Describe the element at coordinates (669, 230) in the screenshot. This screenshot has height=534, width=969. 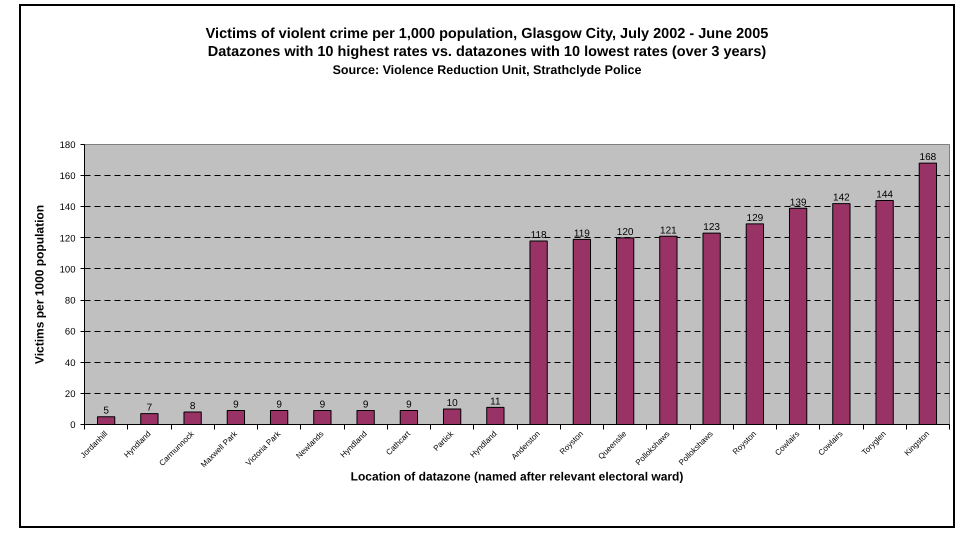
I see `data-label: 121` at that location.